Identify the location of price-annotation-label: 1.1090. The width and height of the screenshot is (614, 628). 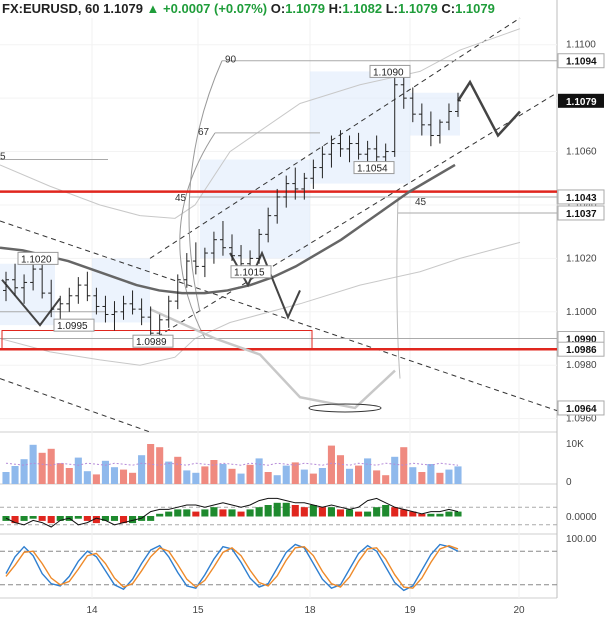
(388, 72).